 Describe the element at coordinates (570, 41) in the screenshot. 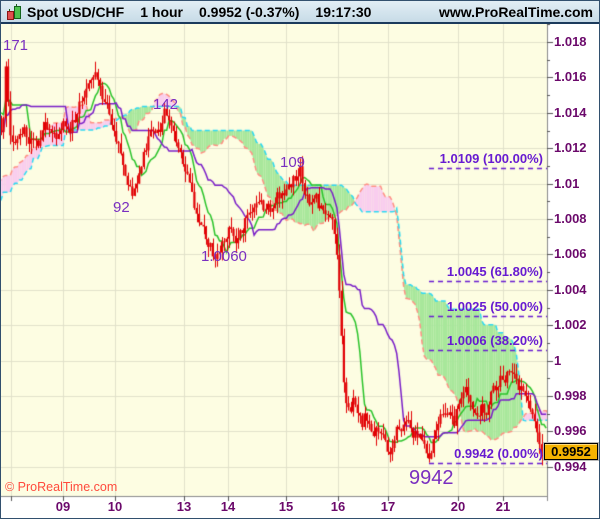

I see `y-axis-label: 1.018` at that location.